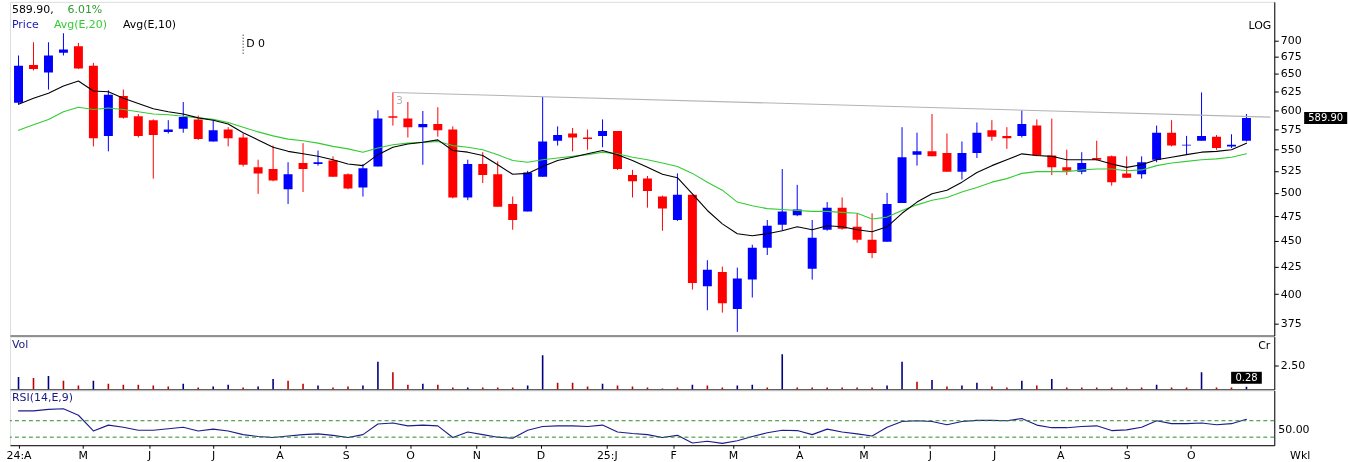  What do you see at coordinates (1291, 40) in the screenshot?
I see `y-tick-label: 700` at bounding box center [1291, 40].